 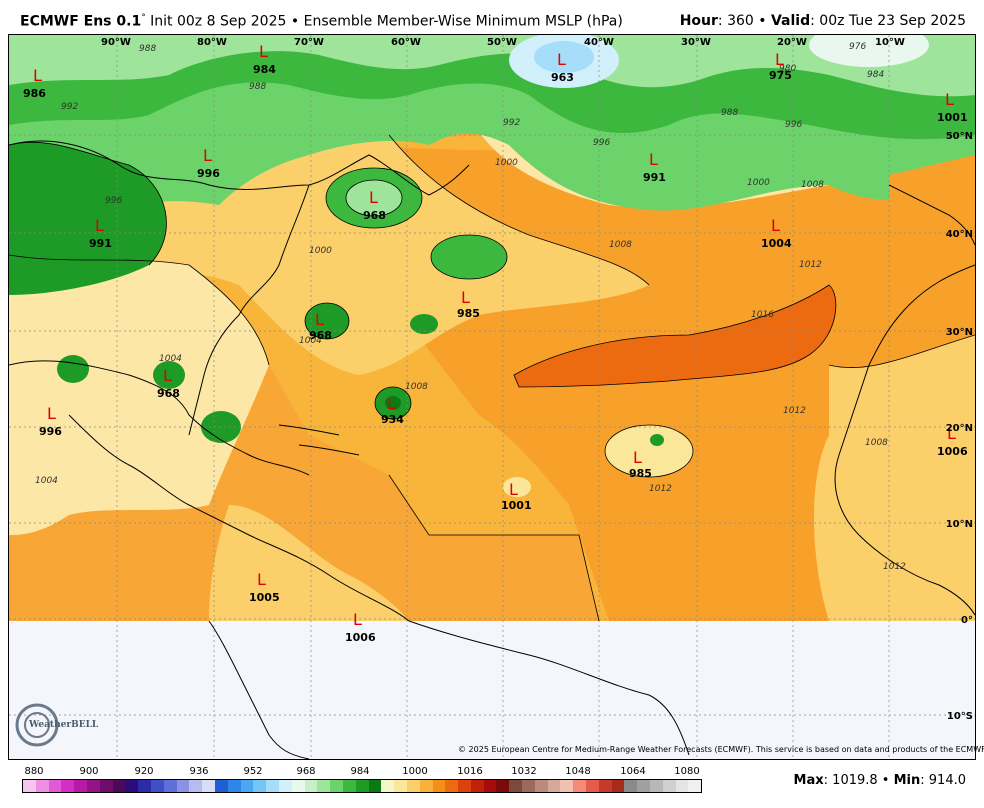 I want to click on init-time: Init 00z 8 Sep 2025, so click(x=218, y=21).